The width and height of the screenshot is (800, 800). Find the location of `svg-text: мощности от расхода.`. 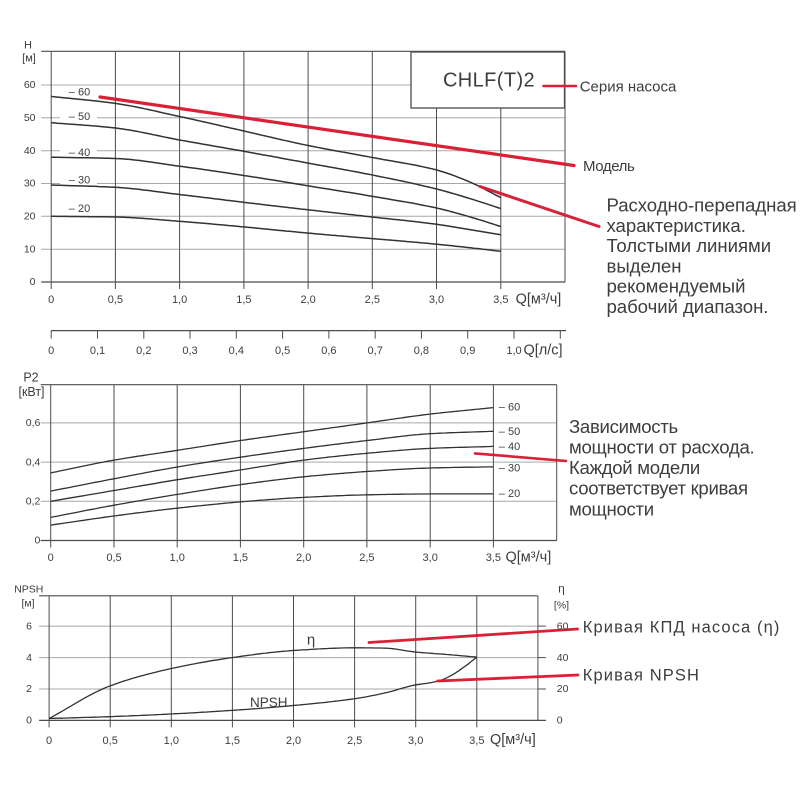

svg-text: мощности от расхода. is located at coordinates (661, 447).